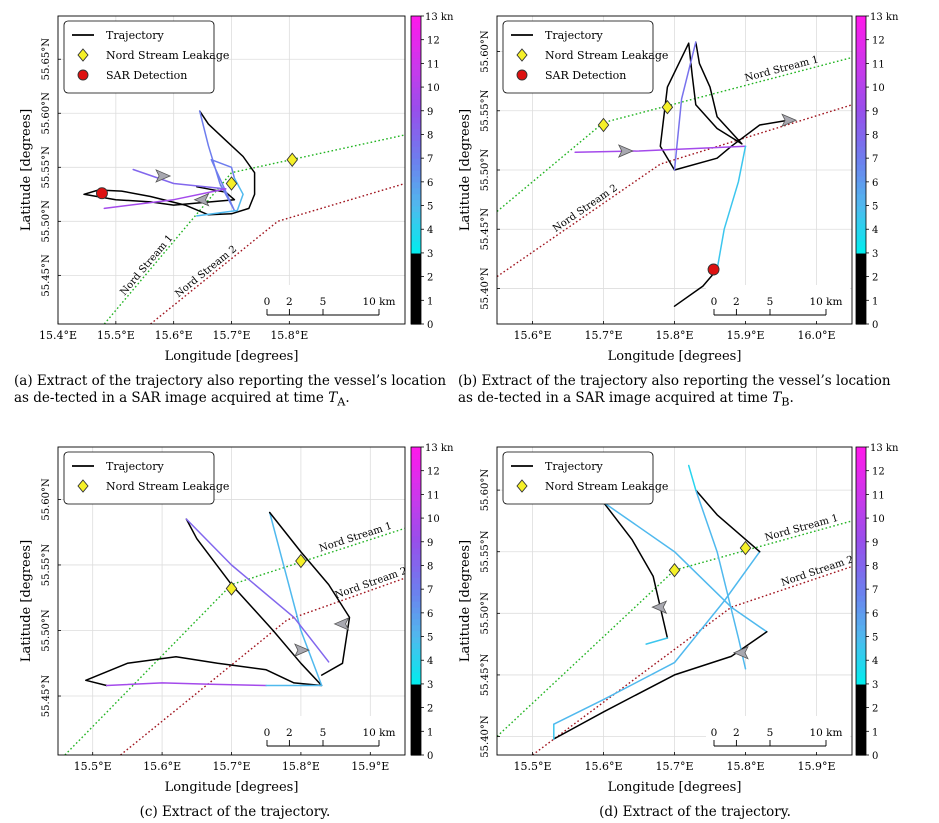 The height and width of the screenshot is (823, 939). What do you see at coordinates (675, 787) in the screenshot?
I see `x-axis-label: Longitude [degrees]` at bounding box center [675, 787].